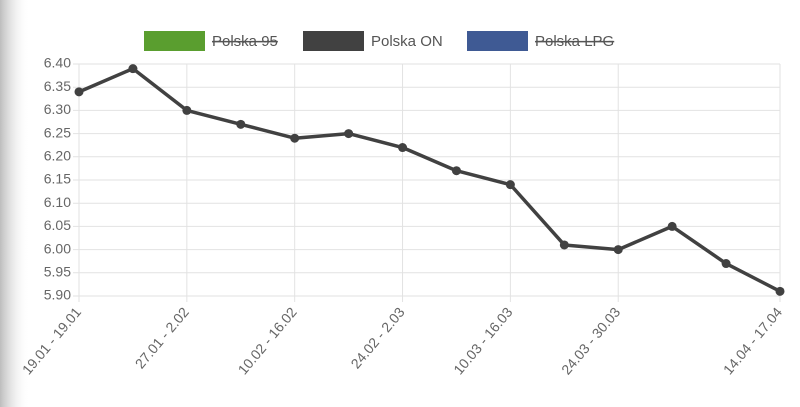 The height and width of the screenshot is (407, 800). Describe the element at coordinates (57, 86) in the screenshot. I see `y-tick-label: 6.35` at that location.